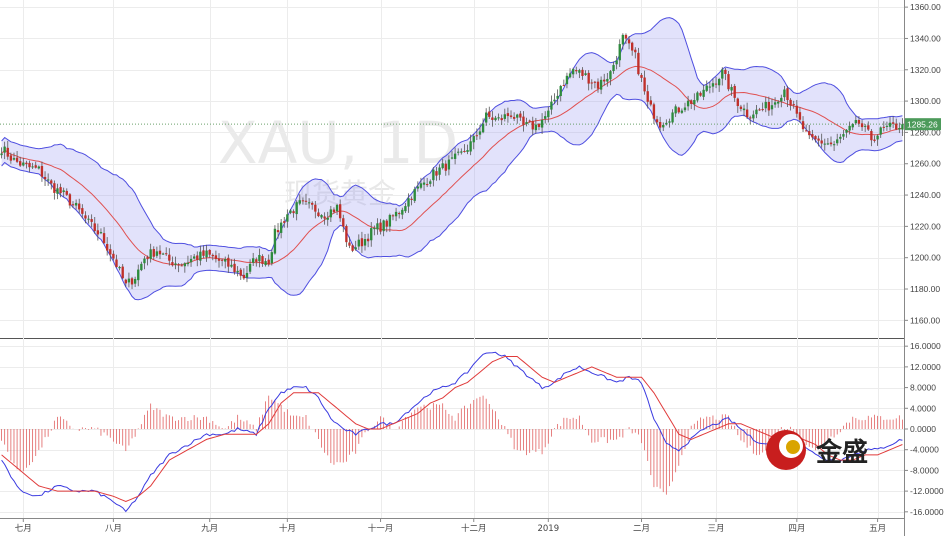 This screenshot has height=536, width=946. What do you see at coordinates (927, 491) in the screenshot?
I see `macd-tick-label: -12.0000` at bounding box center [927, 491].